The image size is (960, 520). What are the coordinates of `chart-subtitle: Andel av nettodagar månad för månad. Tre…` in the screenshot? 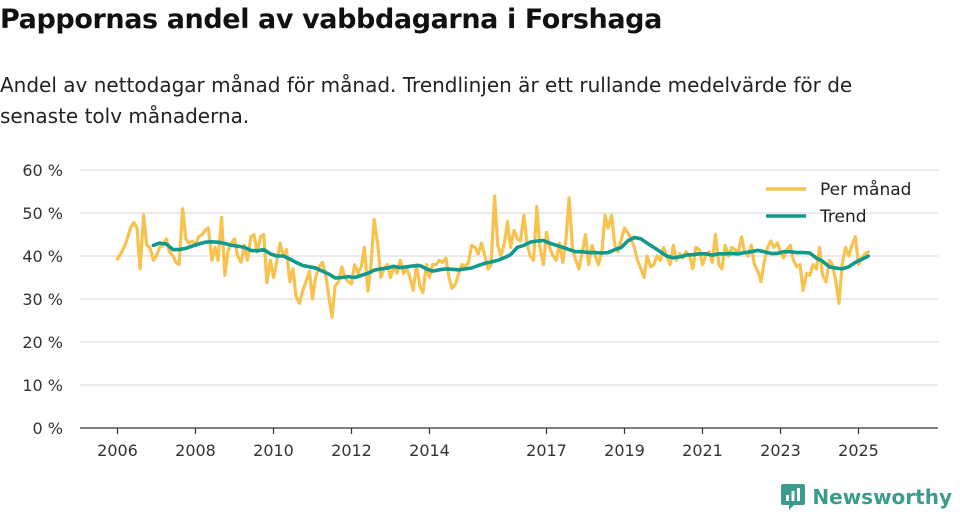 It's located at (426, 100).